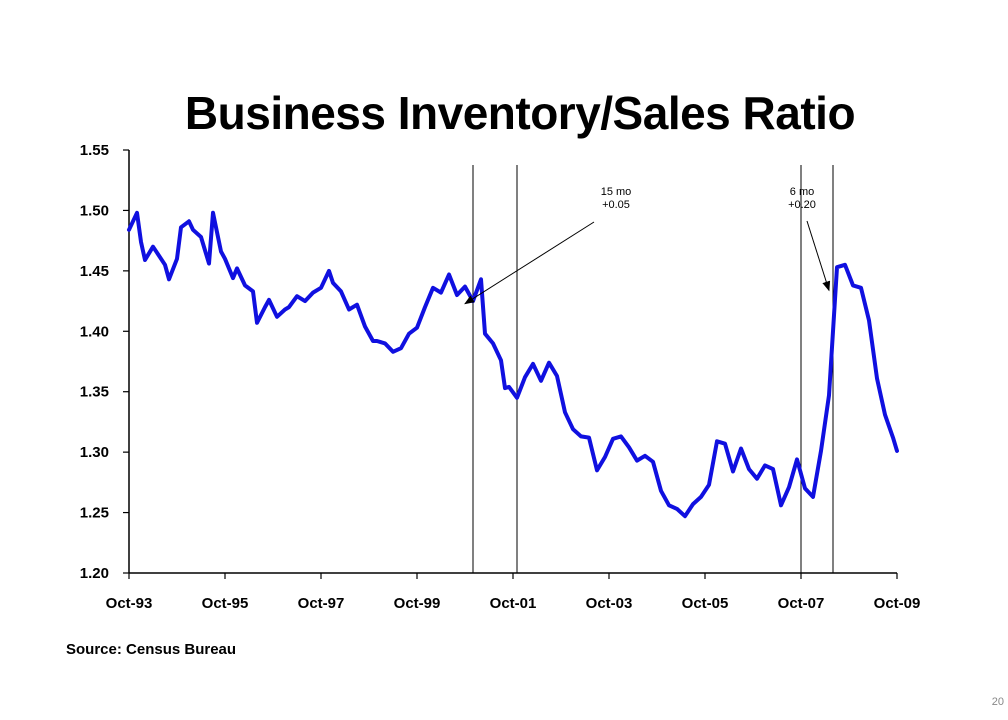 This screenshot has height=720, width=1008. I want to click on y-tick-label: 1.55, so click(94, 150).